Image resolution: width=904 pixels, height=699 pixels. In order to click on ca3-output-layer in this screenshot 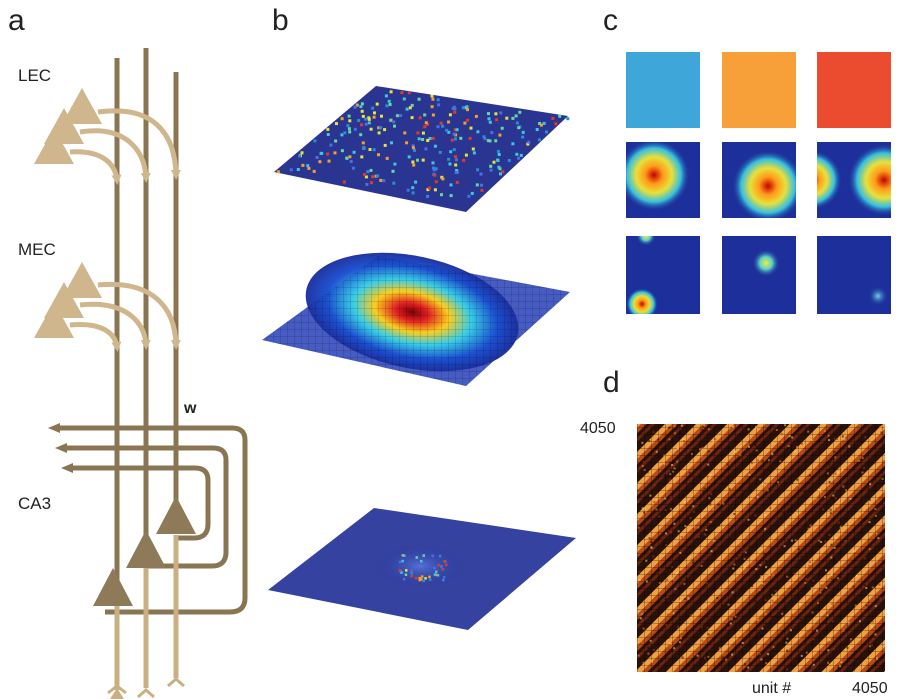, I will do `click(422, 569)`.